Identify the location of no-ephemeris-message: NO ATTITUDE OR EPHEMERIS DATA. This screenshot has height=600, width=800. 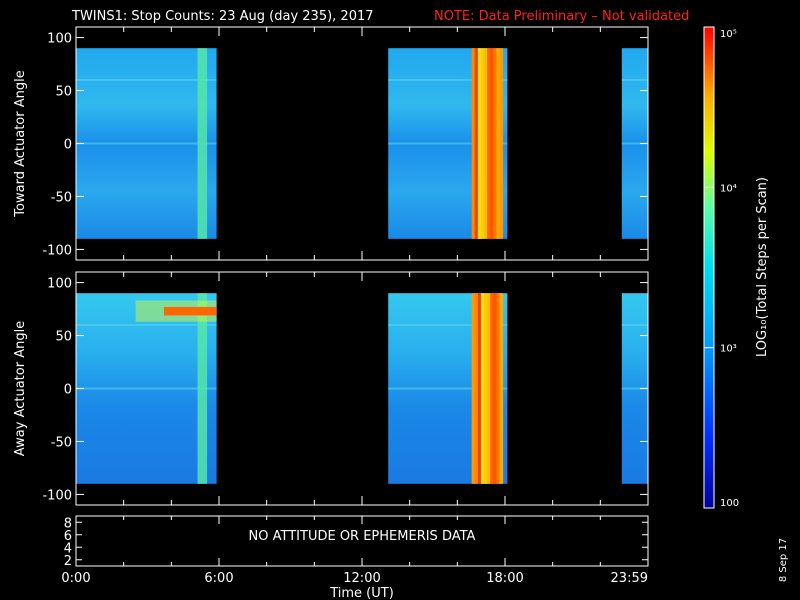
(362, 536).